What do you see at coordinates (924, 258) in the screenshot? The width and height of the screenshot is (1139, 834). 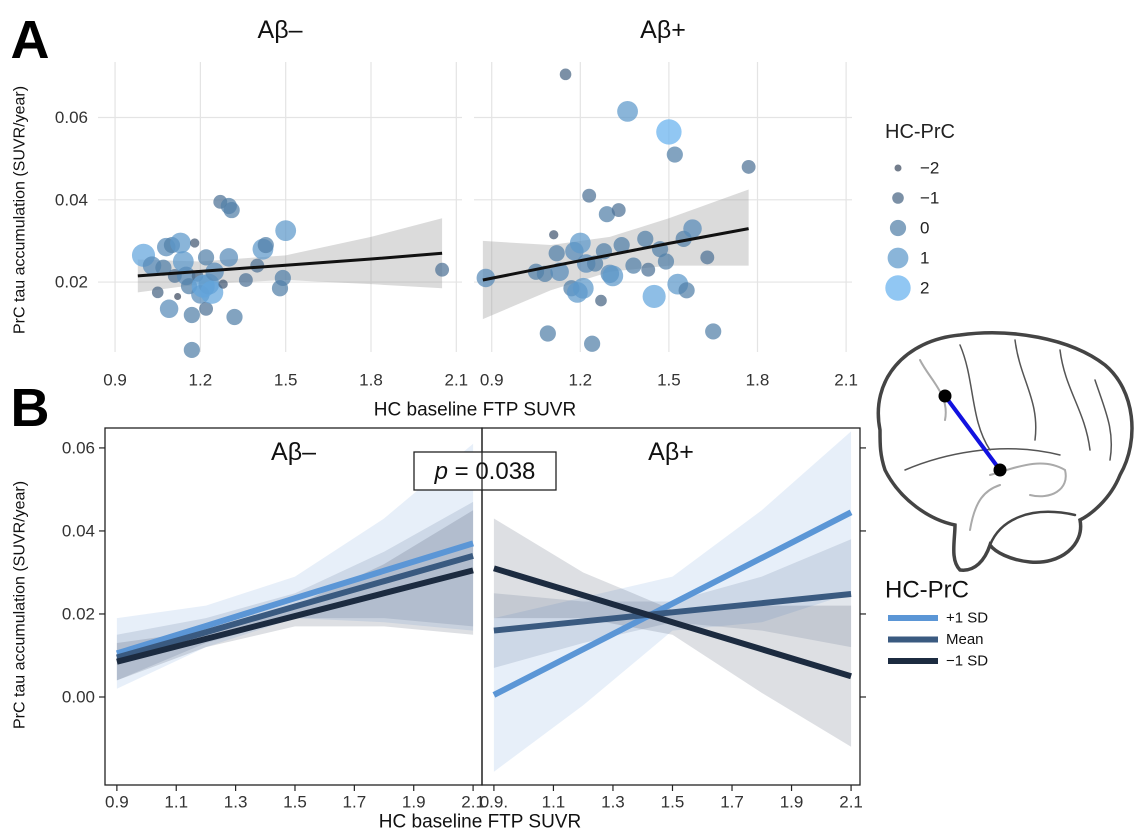 I see `legend-label: 1` at bounding box center [924, 258].